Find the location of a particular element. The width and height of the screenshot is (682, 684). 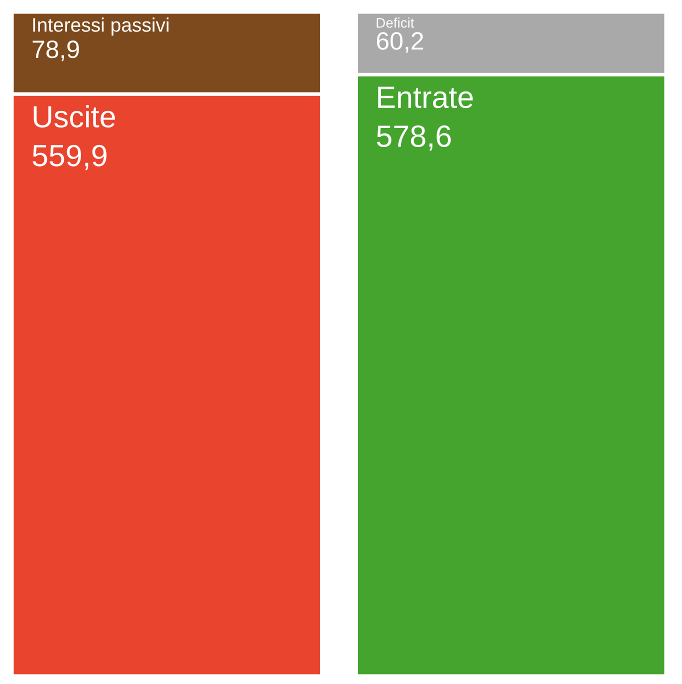

data-label: 60,2 is located at coordinates (400, 42).